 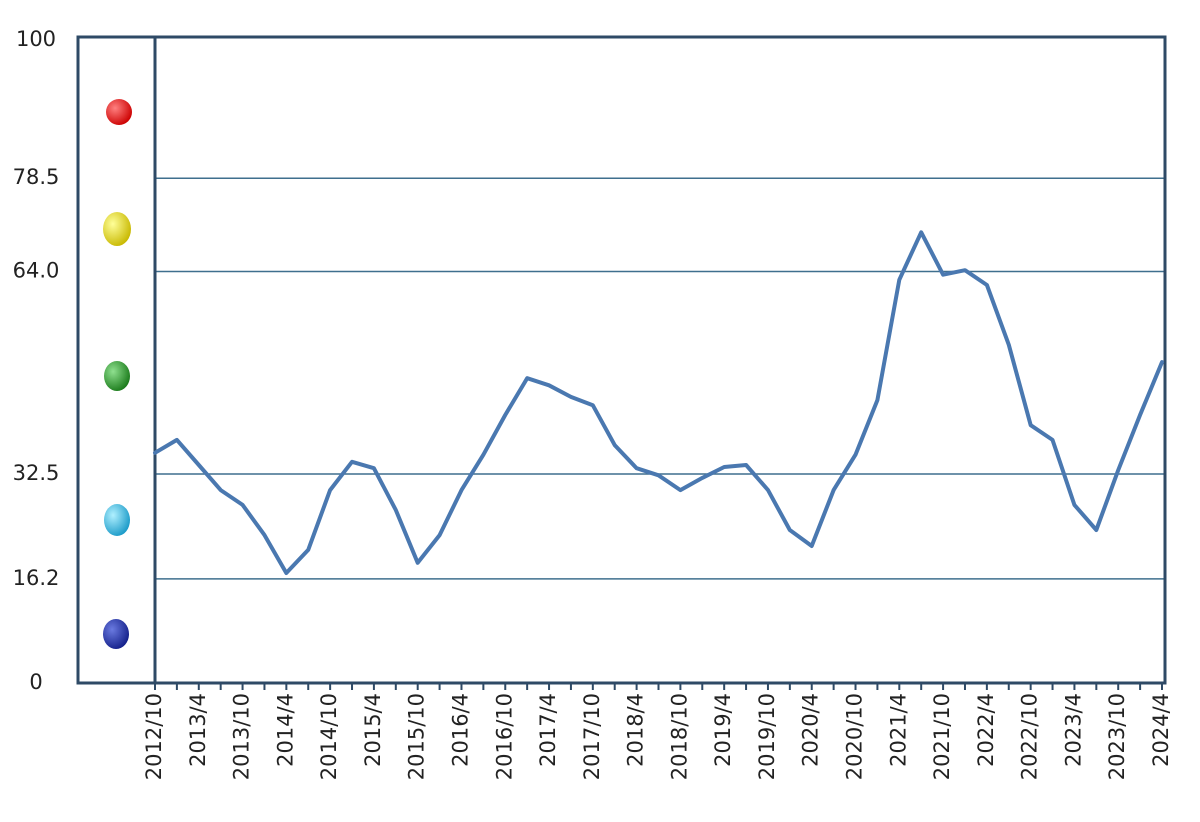 I want to click on x-tick-label: 2014/4, so click(x=285, y=730).